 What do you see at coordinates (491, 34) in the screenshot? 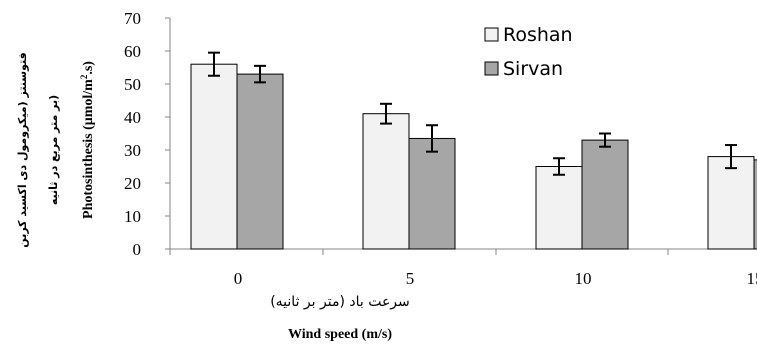
I see `legend-swatch-roshan` at bounding box center [491, 34].